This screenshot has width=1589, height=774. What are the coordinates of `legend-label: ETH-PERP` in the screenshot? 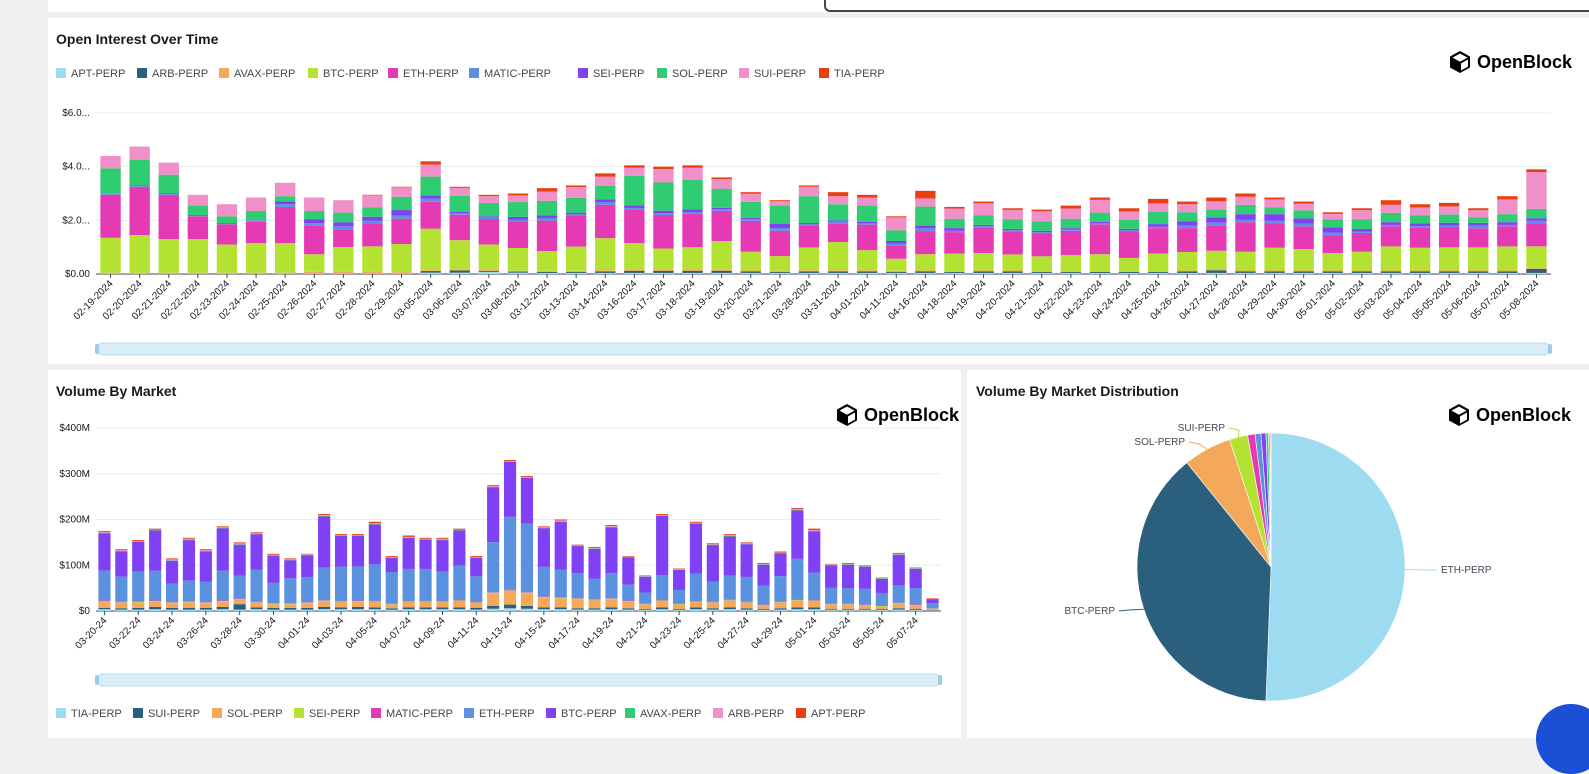 It's located at (431, 74).